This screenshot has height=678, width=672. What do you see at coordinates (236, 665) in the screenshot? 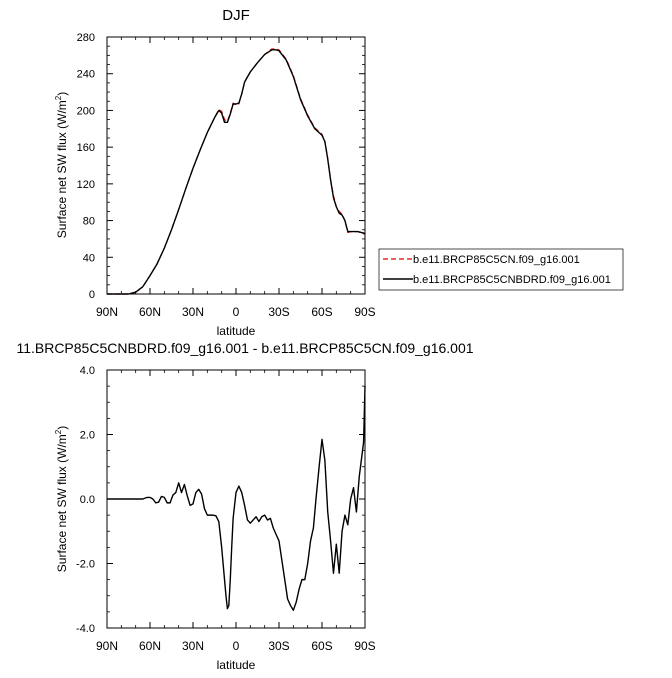
I see `bottom-x-axis-label: latitude` at bounding box center [236, 665].